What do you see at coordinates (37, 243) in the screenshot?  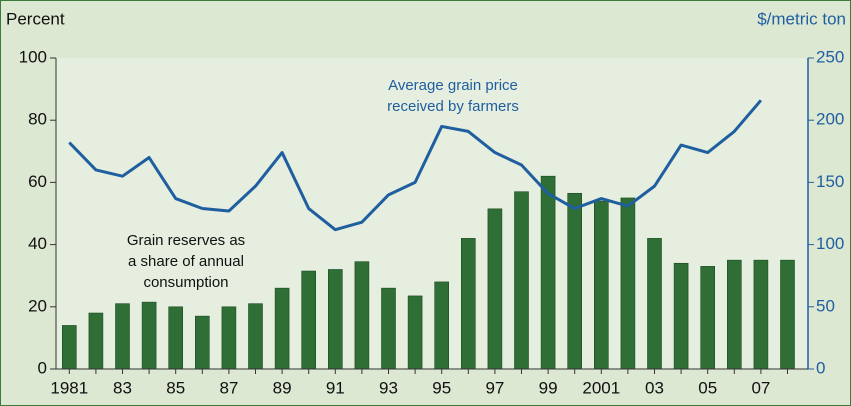 I see `y-tick-label: 40` at bounding box center [37, 243].